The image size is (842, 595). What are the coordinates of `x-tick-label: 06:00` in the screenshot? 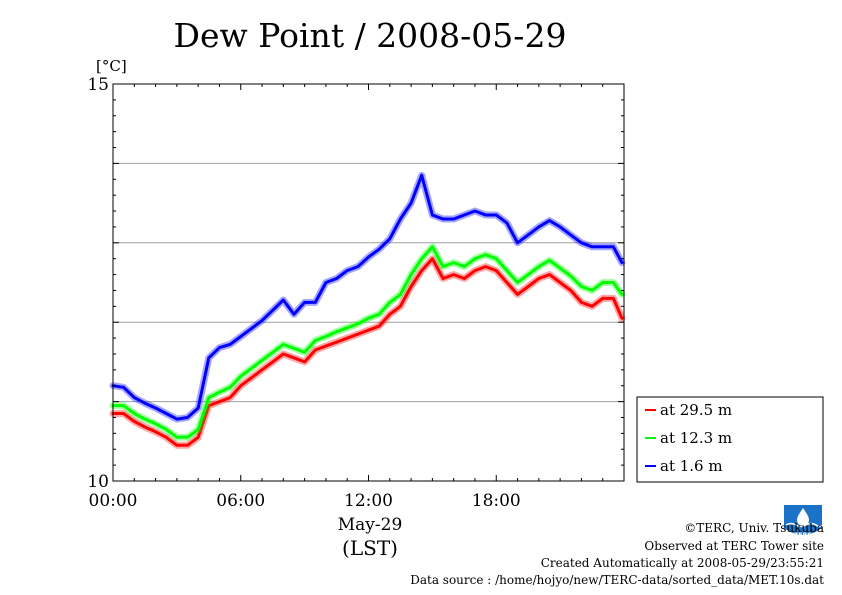 It's located at (240, 501).